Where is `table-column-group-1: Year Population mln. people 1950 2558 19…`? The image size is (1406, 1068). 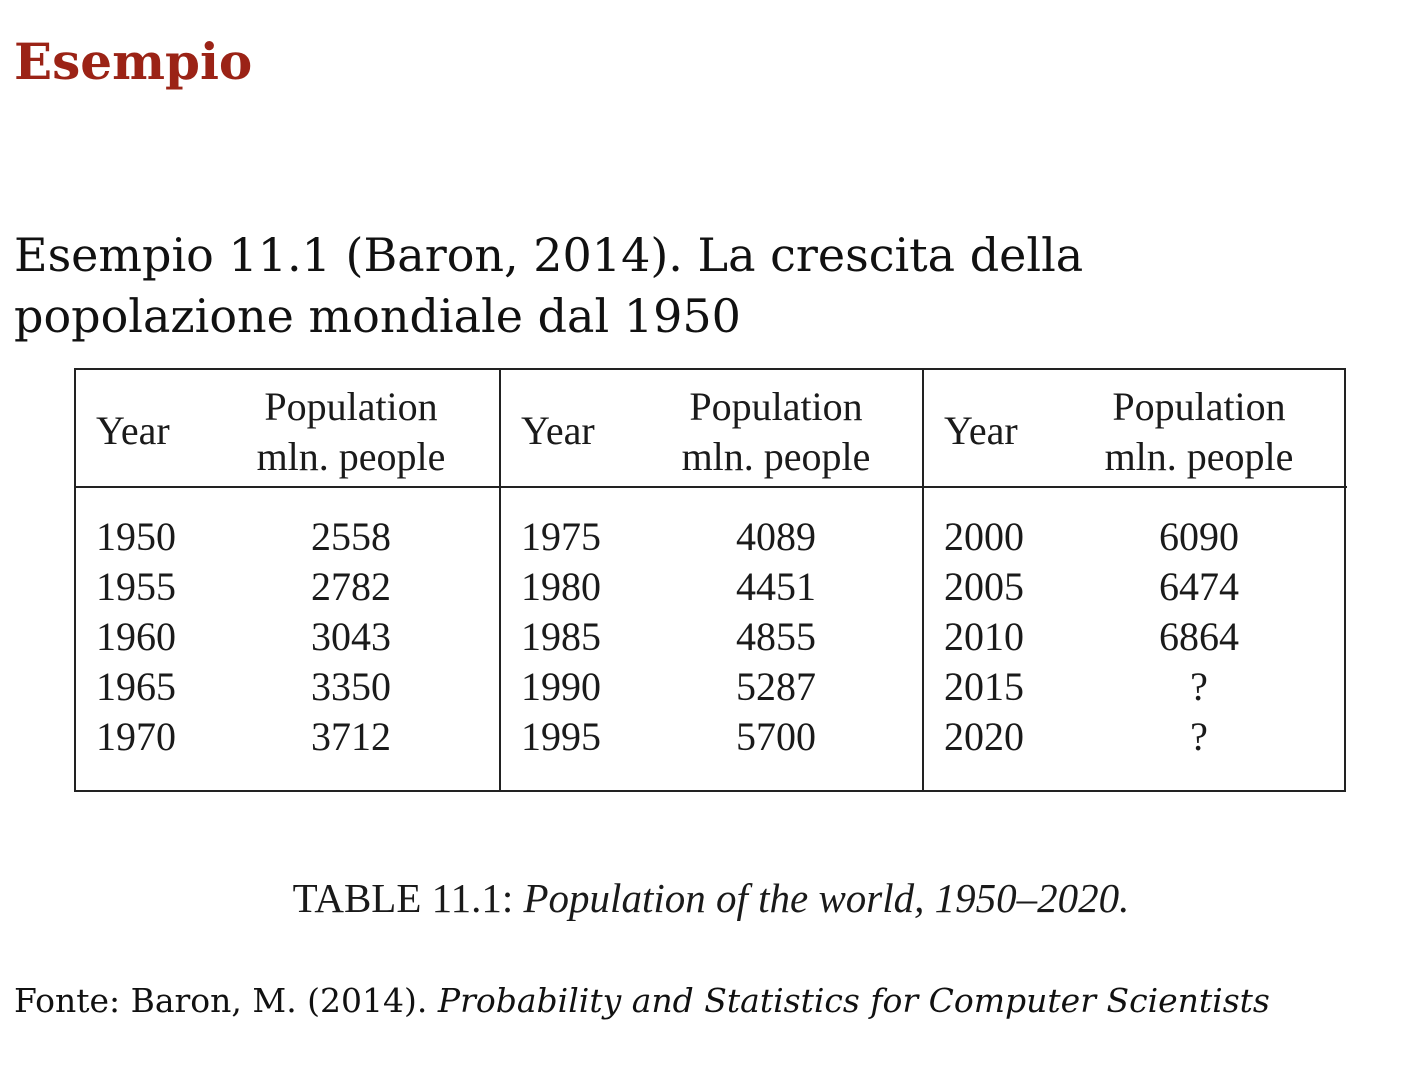 table-column-group-1: Year Population mln. people 1950 2558 19… is located at coordinates (287, 580).